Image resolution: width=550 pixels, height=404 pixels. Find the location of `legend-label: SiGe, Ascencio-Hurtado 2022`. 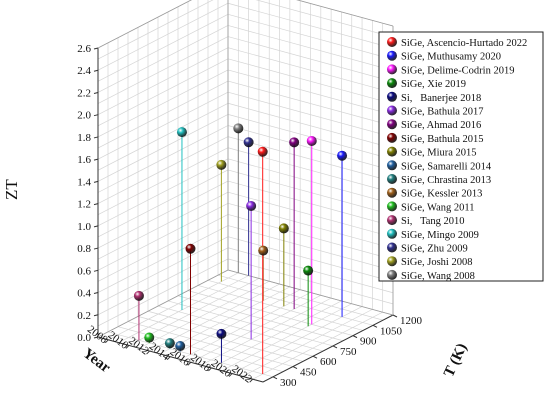

legend-label: SiGe, Ascencio-Hurtado 2022 is located at coordinates (464, 43).